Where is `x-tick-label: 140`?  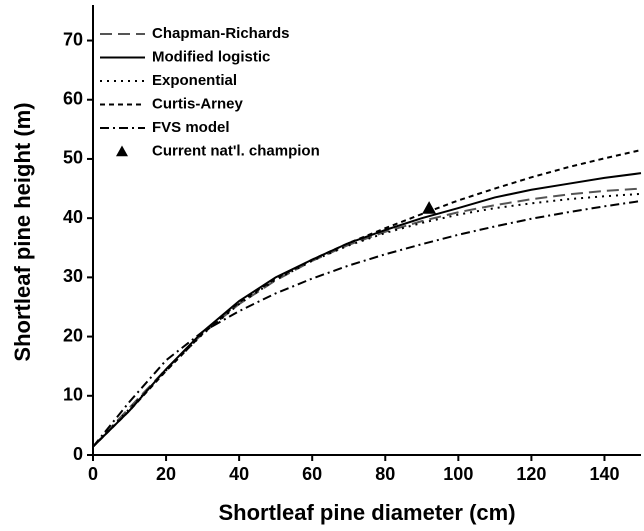 x-tick-label: 140 is located at coordinates (604, 474).